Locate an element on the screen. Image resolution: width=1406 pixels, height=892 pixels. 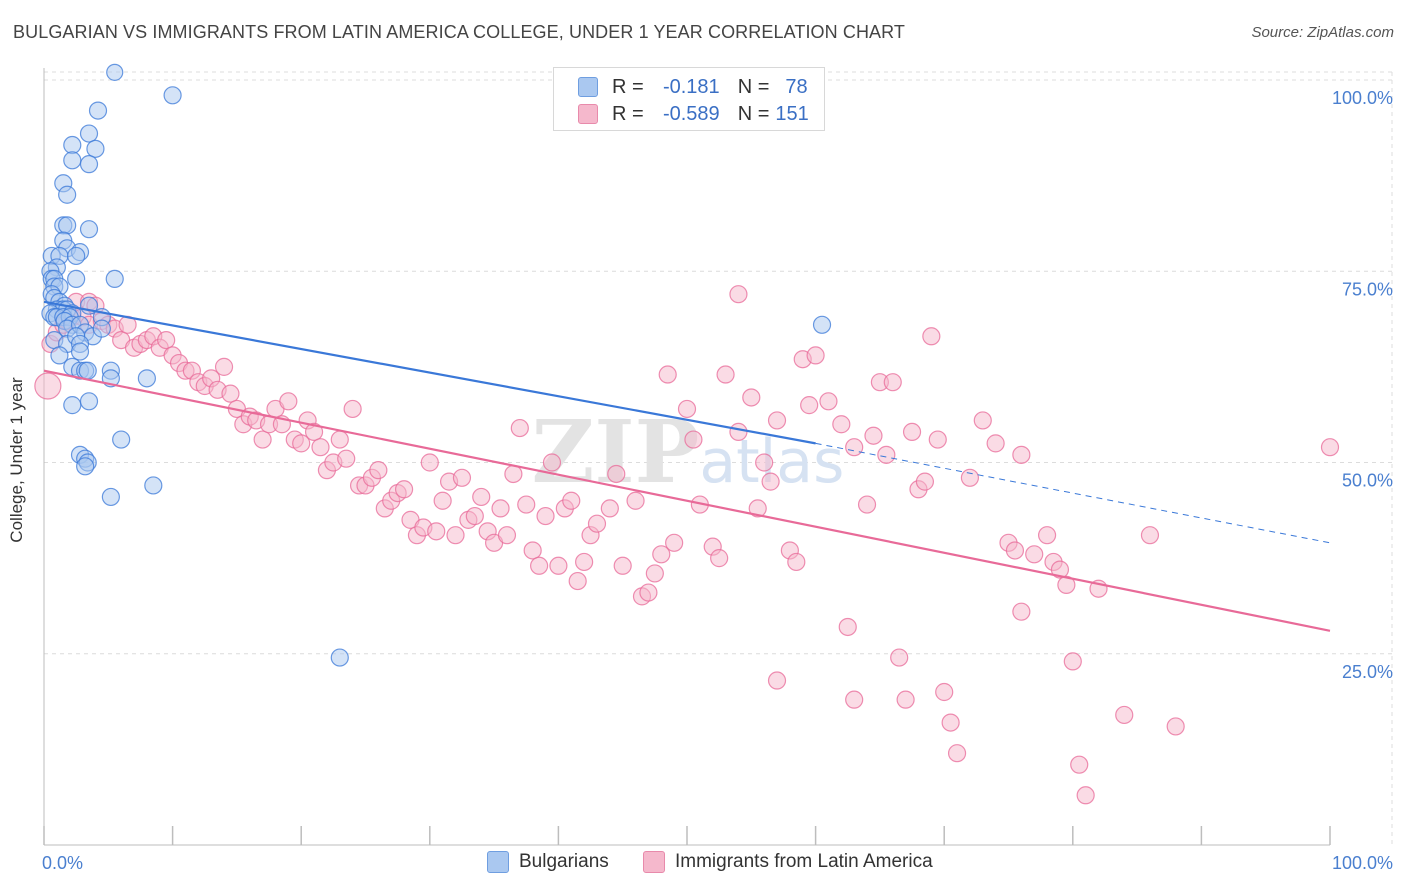
stats-legend-row-latin-america: R = -0.589 N = 151 is located at coordinates (693, 114).